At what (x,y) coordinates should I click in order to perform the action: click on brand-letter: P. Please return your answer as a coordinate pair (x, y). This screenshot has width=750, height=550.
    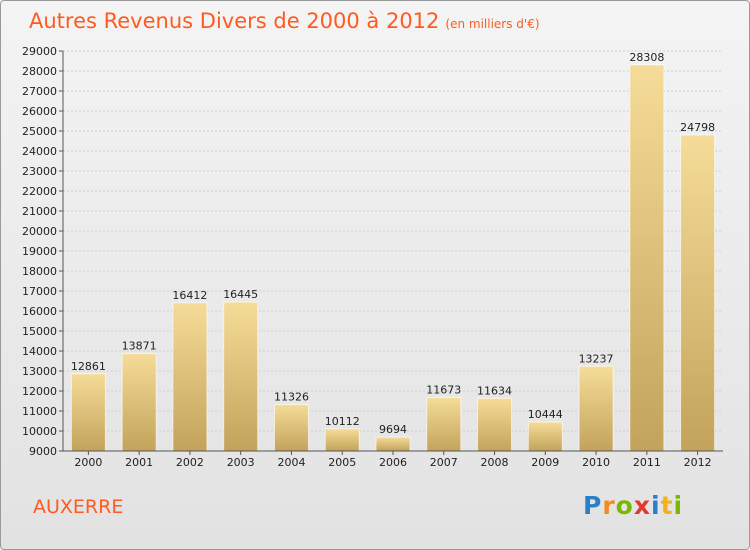
    Looking at the image, I should click on (593, 505).